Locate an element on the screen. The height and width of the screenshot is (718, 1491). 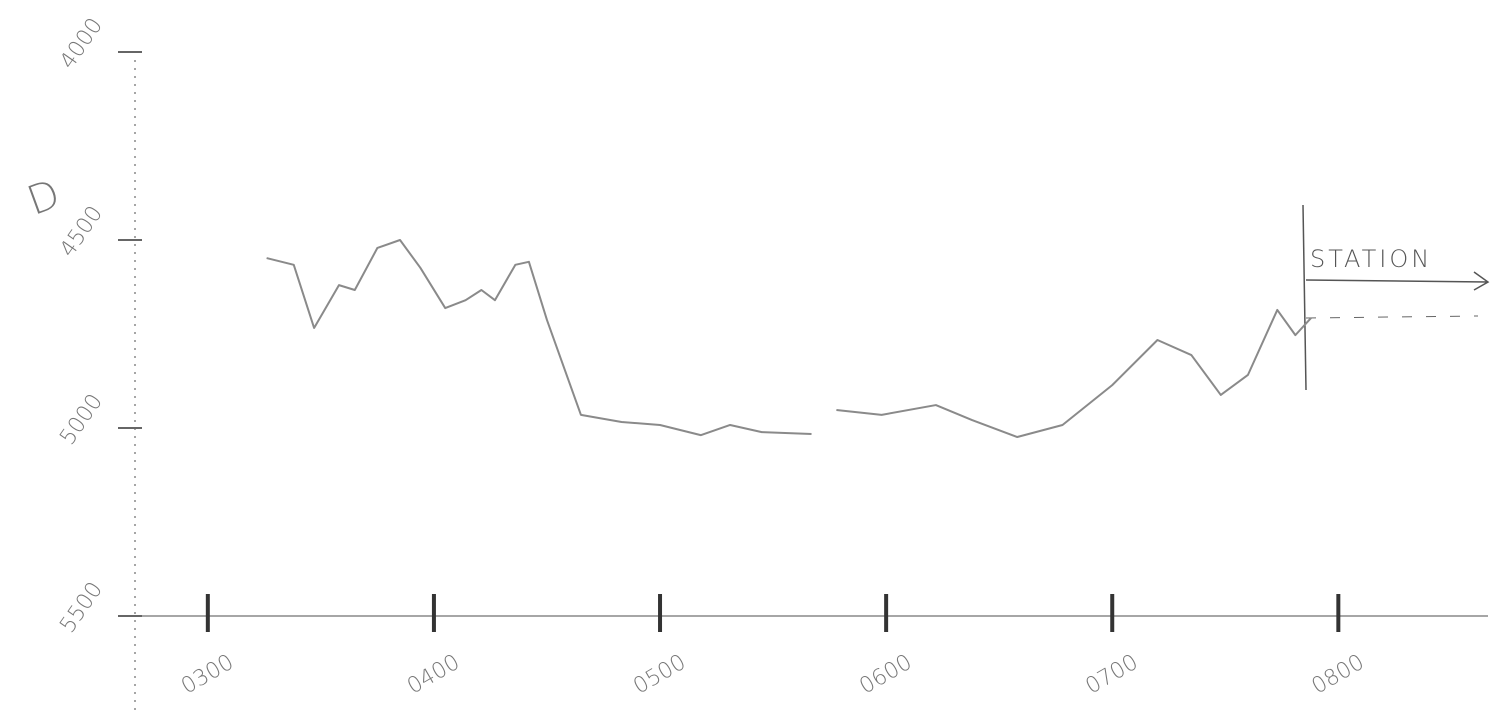
x-tick-label: 0400 is located at coordinates (433, 675).